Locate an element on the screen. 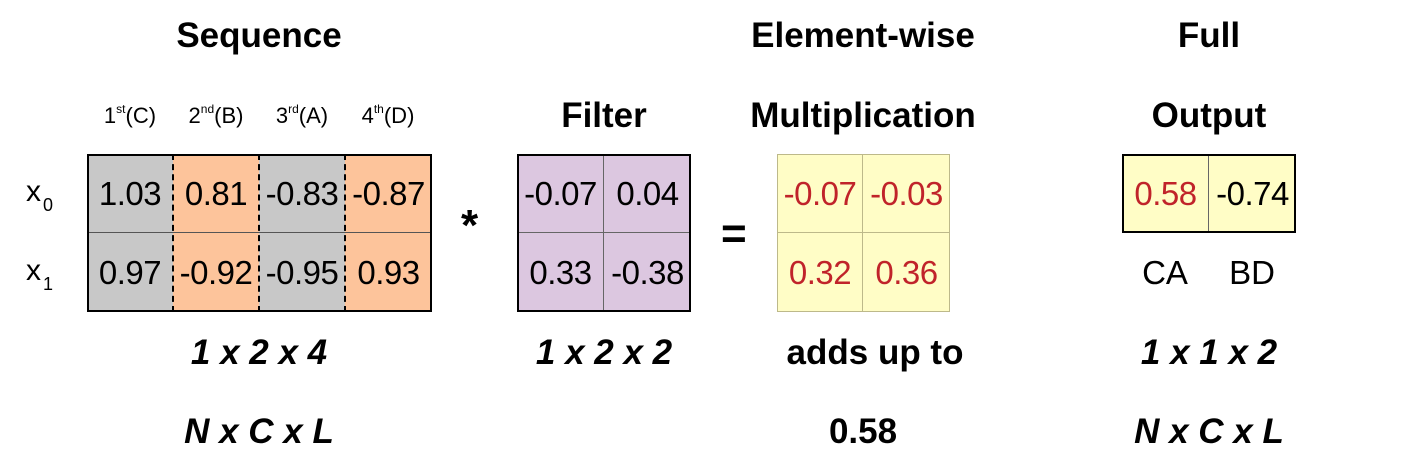 Image resolution: width=1426 pixels, height=472 pixels. sequence-cell: -0.83 is located at coordinates (302, 193).